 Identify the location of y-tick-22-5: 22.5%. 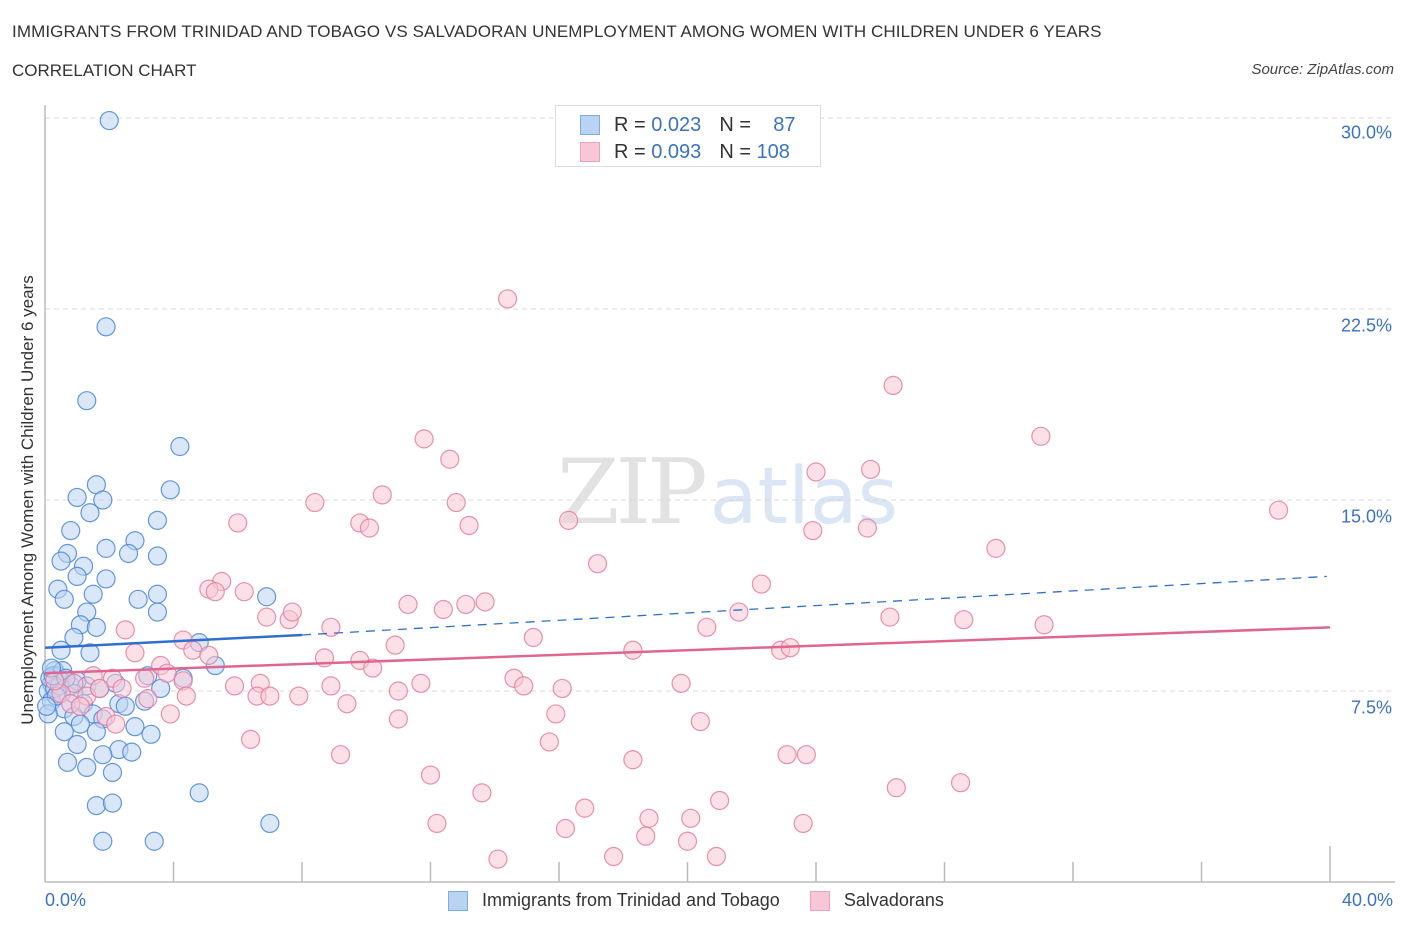
(1366, 325).